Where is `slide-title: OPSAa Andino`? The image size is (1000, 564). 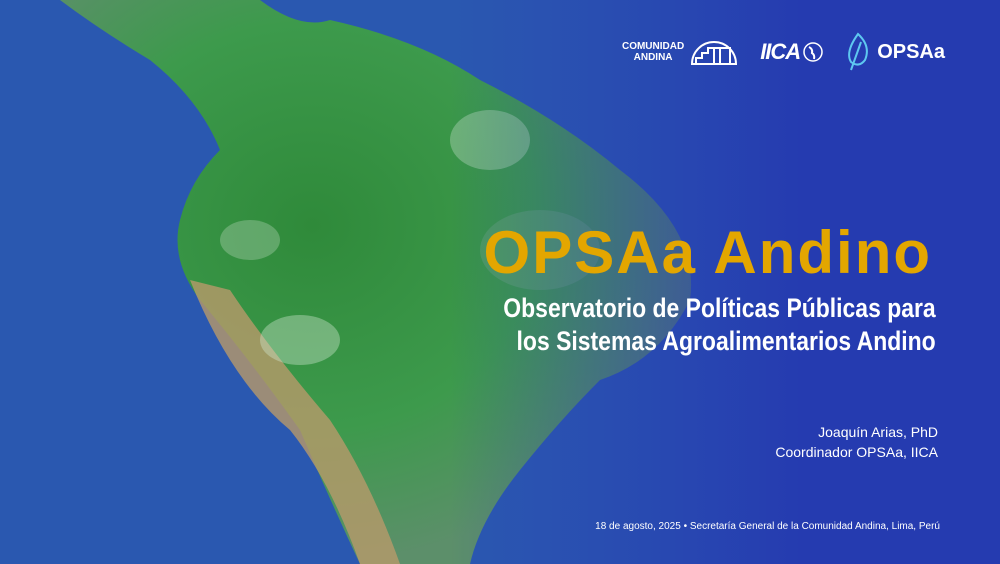
slide-title: OPSAa Andino is located at coordinates (707, 252).